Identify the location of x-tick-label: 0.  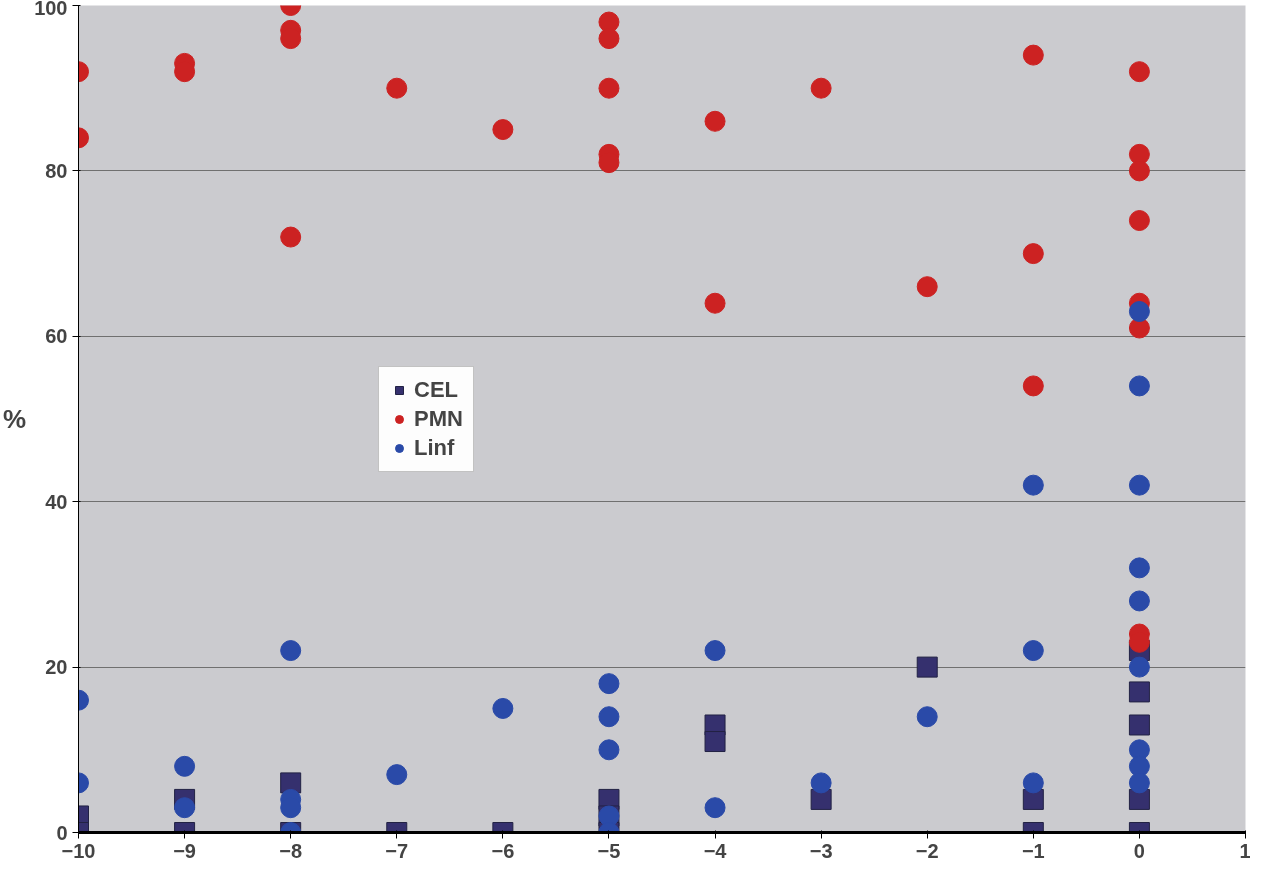
(1139, 850).